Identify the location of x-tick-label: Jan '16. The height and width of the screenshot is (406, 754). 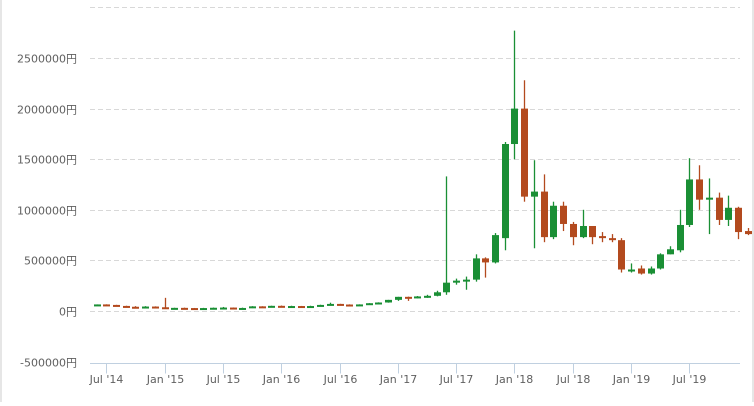
(281, 379).